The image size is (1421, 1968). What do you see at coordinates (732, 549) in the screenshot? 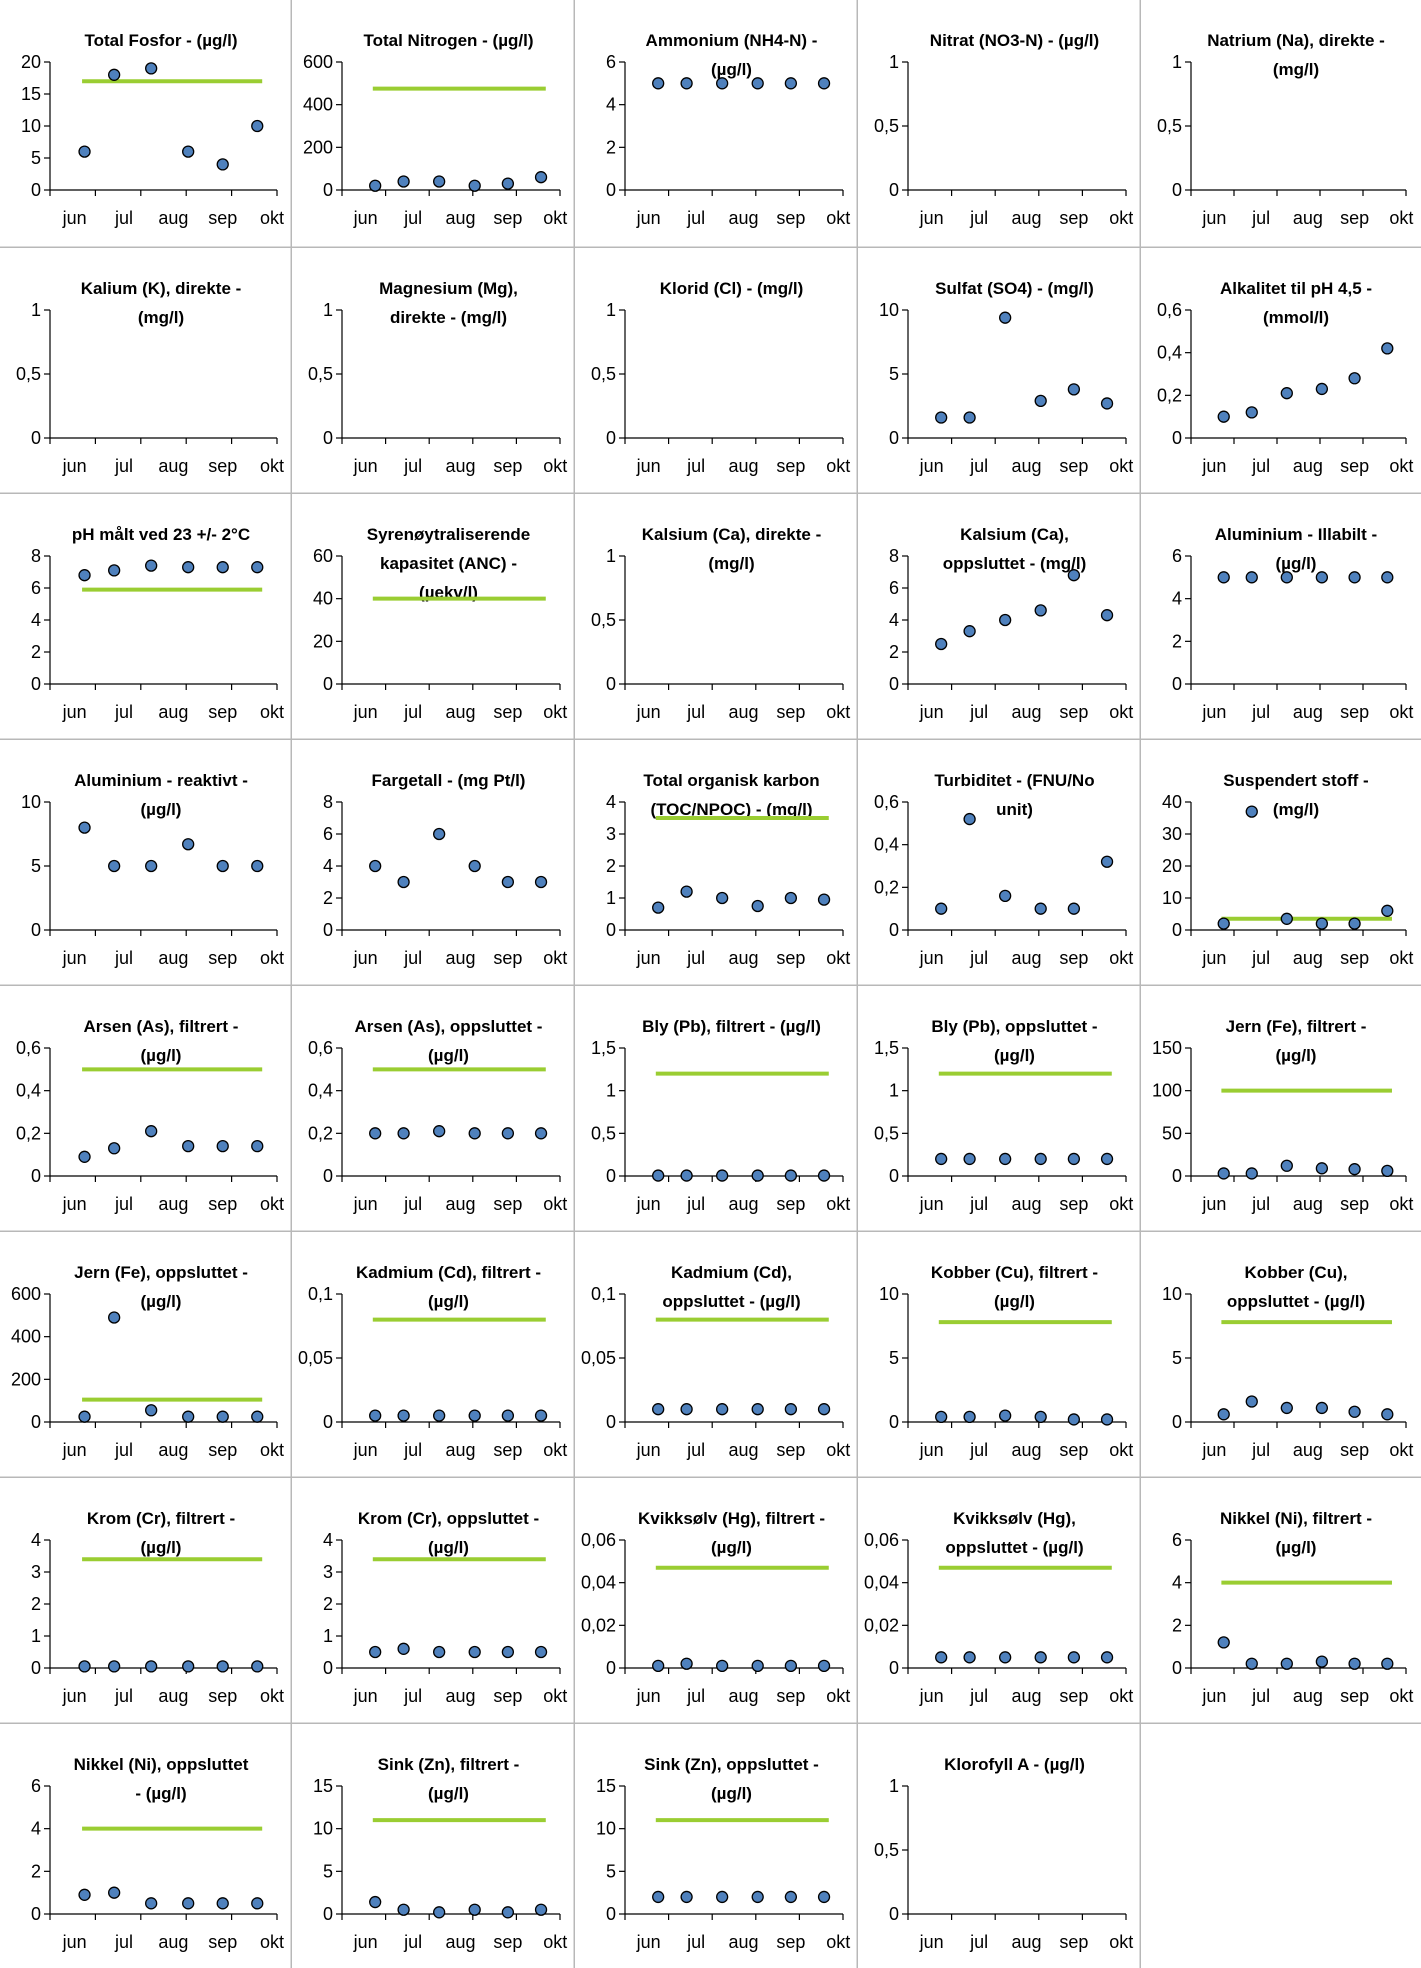
I see `chart-title: Kalsium (Ca), direkte -(mg/l)` at bounding box center [732, 549].